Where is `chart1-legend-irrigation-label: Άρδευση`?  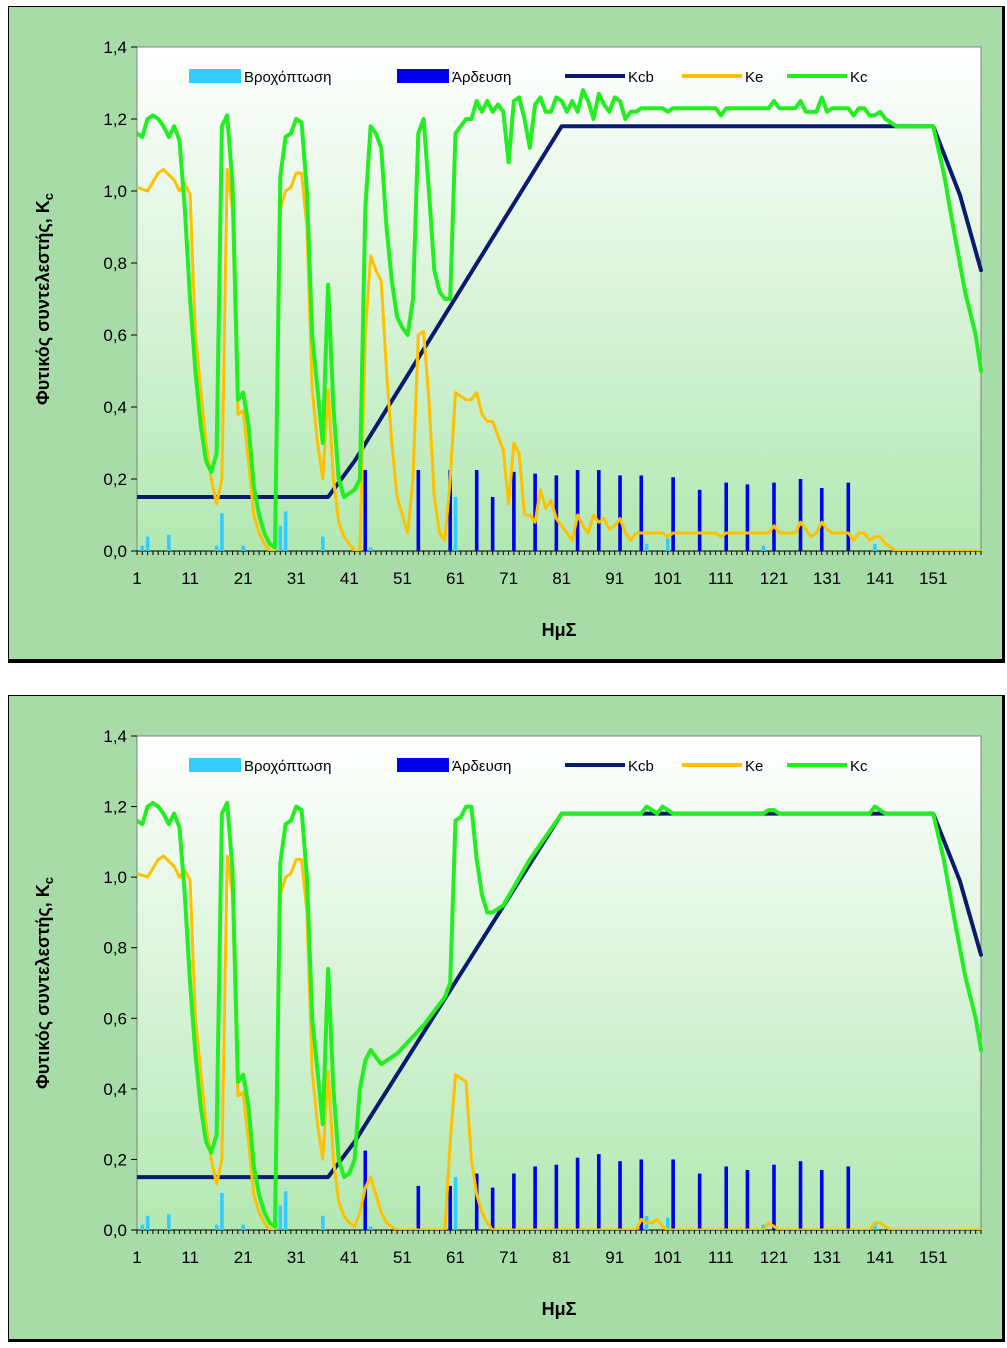 chart1-legend-irrigation-label: Άρδευση is located at coordinates (481, 766).